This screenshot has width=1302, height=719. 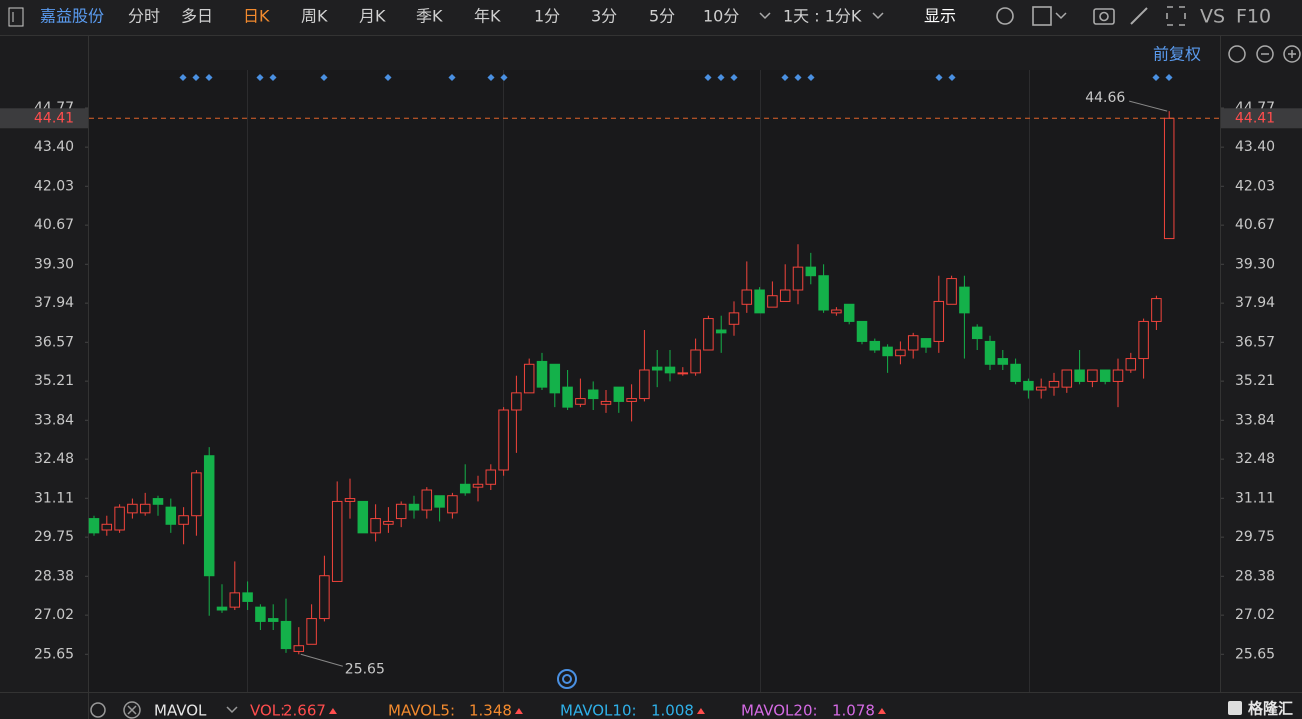 What do you see at coordinates (1292, 54) in the screenshot?
I see `zoom-in-icon` at bounding box center [1292, 54].